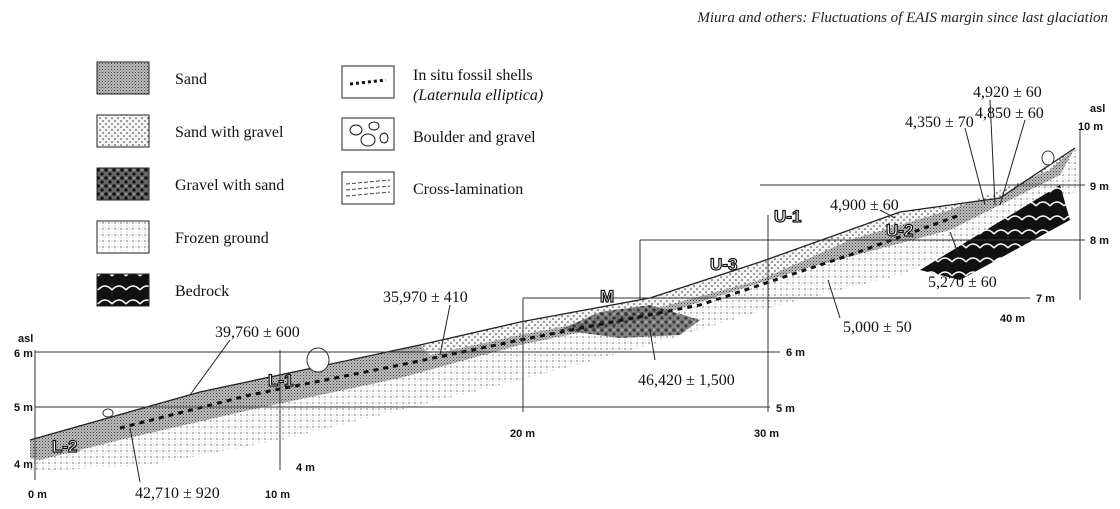 Image resolution: width=1120 pixels, height=509 pixels. What do you see at coordinates (474, 137) in the screenshot?
I see `legend-label: Boulder and gravel` at bounding box center [474, 137].